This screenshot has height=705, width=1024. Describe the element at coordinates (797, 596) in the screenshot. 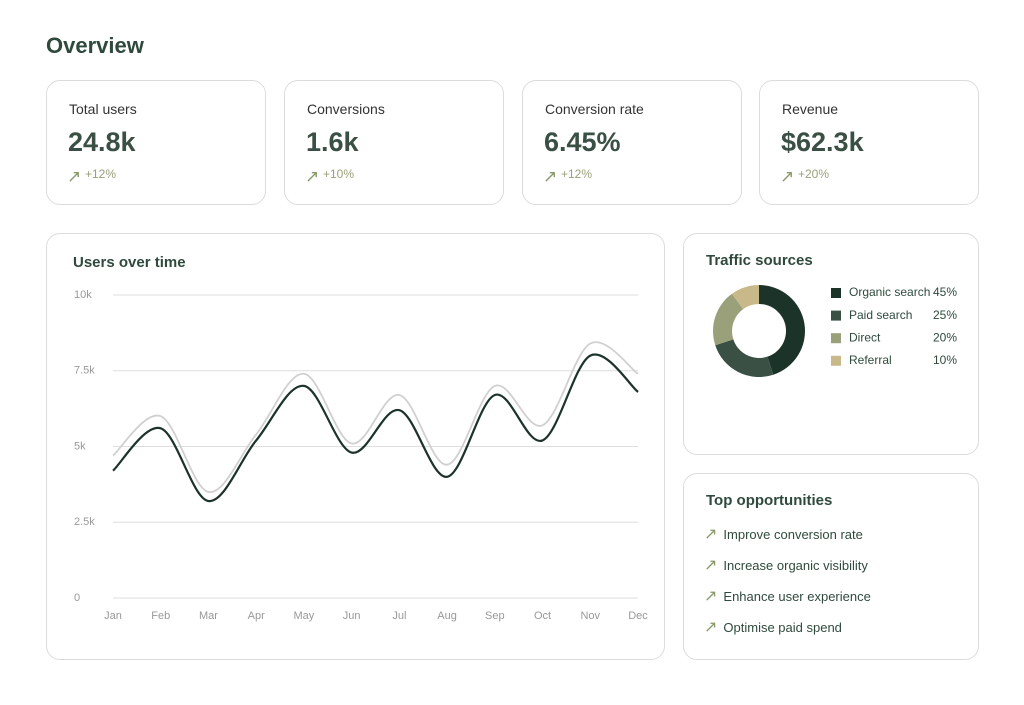

I see `opportunity-text: Enhance user experience` at that location.